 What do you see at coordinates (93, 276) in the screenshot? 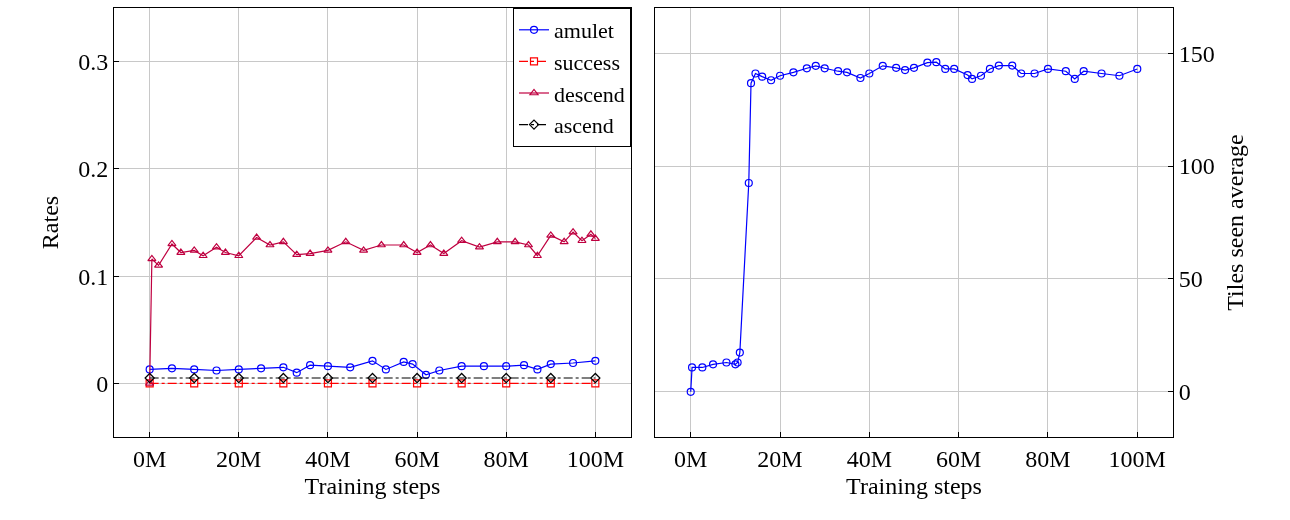
I see `y-tick-label: 0.1` at bounding box center [93, 276].